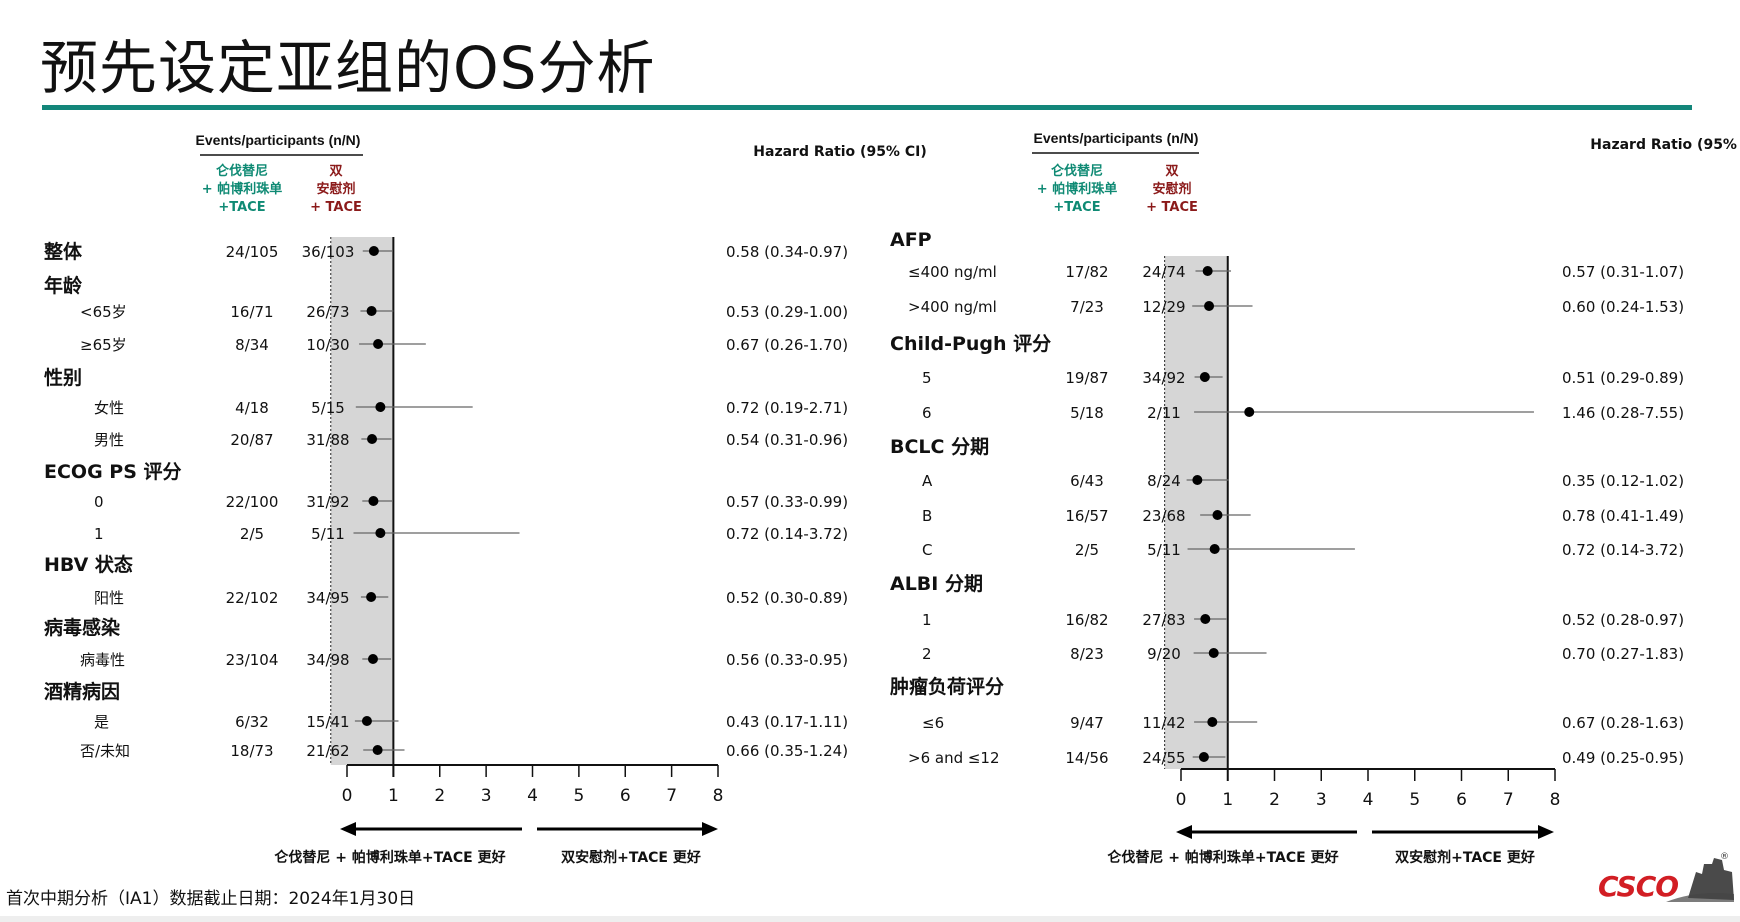 The height and width of the screenshot is (922, 1740). Describe the element at coordinates (927, 516) in the screenshot. I see `subgroup-label: B` at that location.